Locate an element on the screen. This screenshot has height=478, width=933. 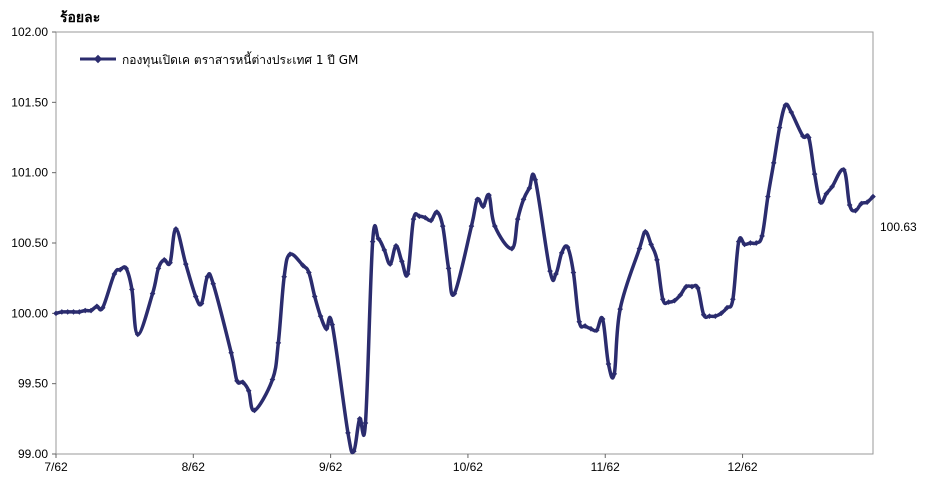
y-tick-label: 100.00 is located at coordinates (29, 313).